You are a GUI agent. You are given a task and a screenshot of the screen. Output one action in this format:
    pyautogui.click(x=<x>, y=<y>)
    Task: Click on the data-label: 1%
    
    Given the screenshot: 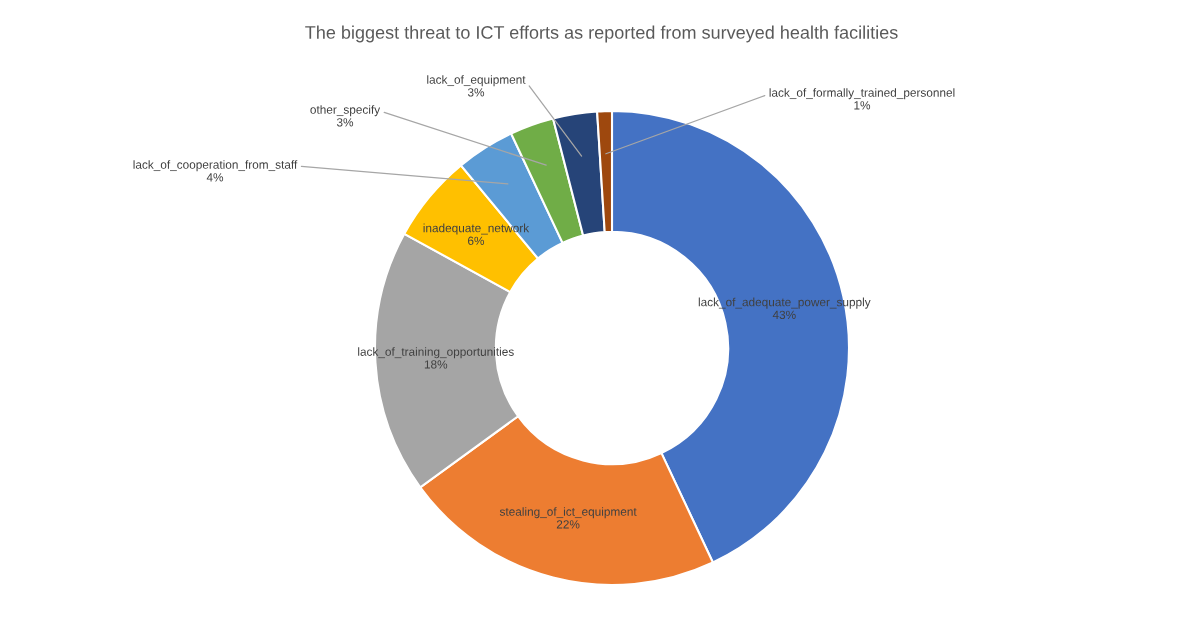 What is the action you would take?
    pyautogui.click(x=862, y=105)
    